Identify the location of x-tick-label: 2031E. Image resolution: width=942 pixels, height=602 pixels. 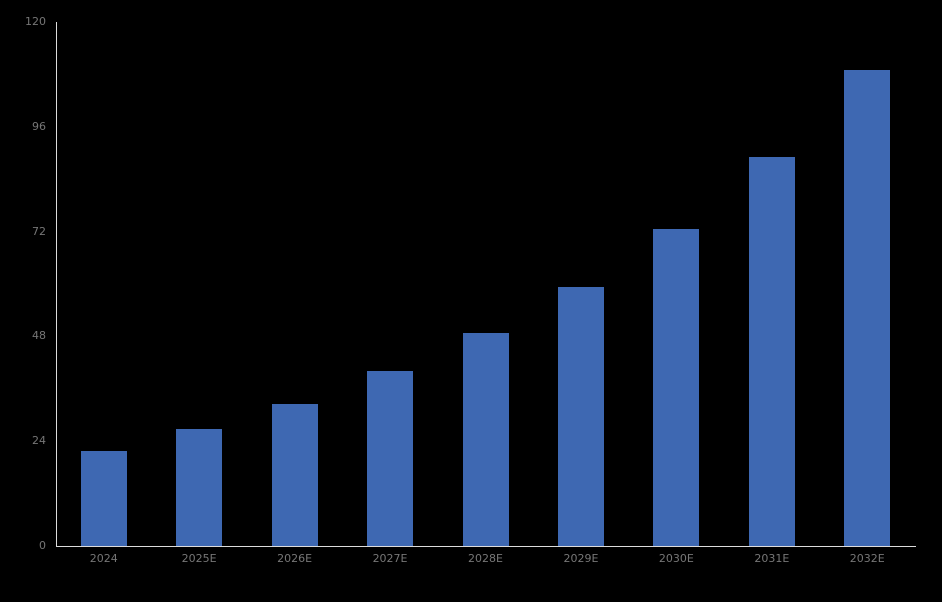
(772, 558).